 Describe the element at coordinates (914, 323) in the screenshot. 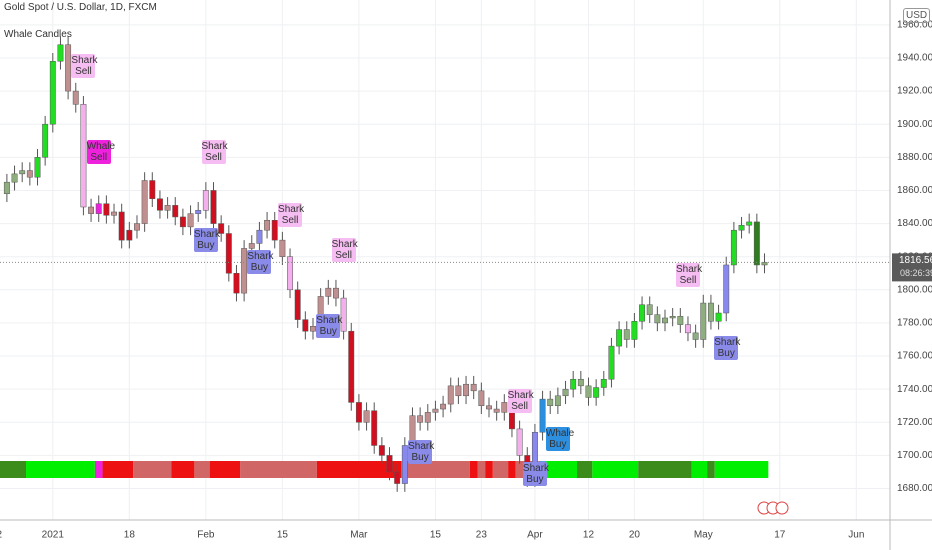

I see `y-tick-label: 1780.000` at that location.